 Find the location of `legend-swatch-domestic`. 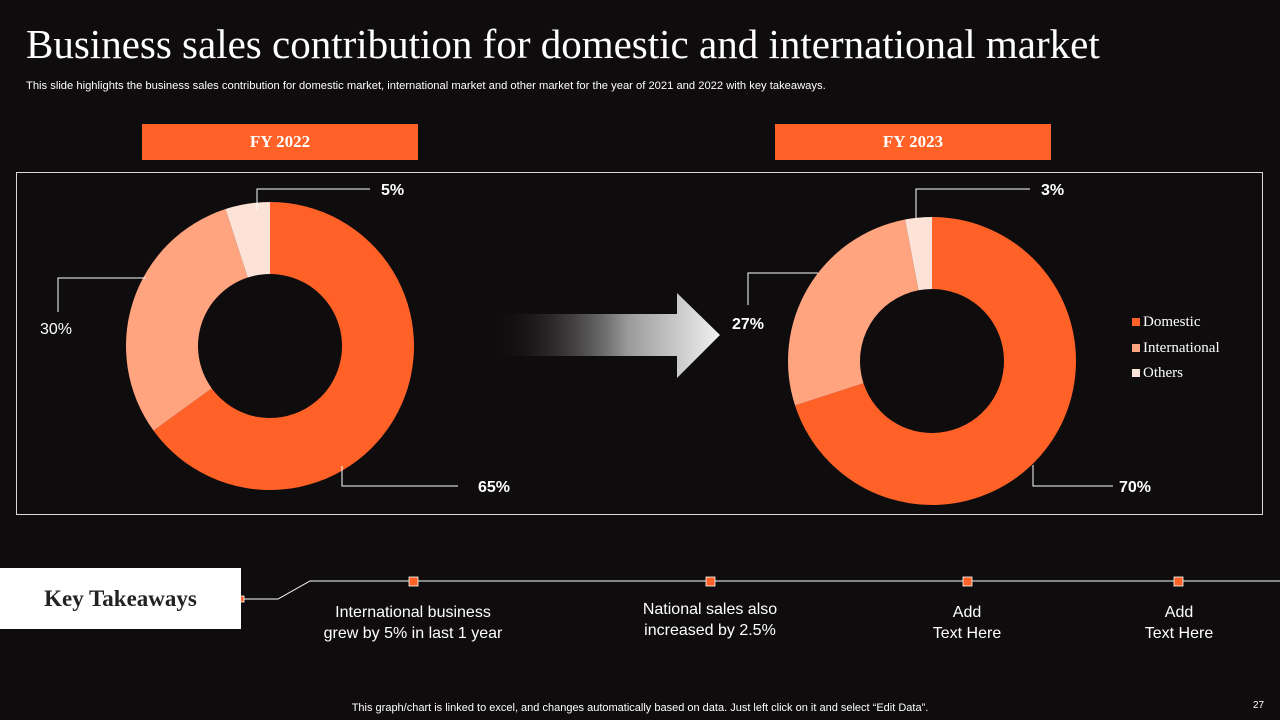

legend-swatch-domestic is located at coordinates (1136, 322).